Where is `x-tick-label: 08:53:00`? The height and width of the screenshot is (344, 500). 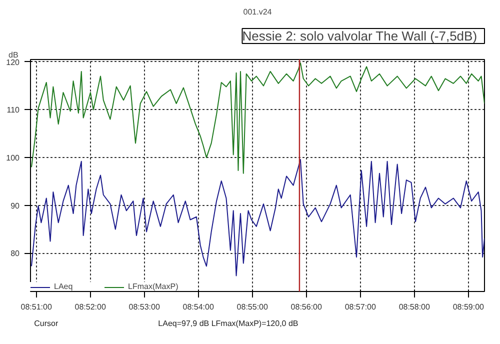 x-tick-label: 08:53:00 is located at coordinates (144, 307).